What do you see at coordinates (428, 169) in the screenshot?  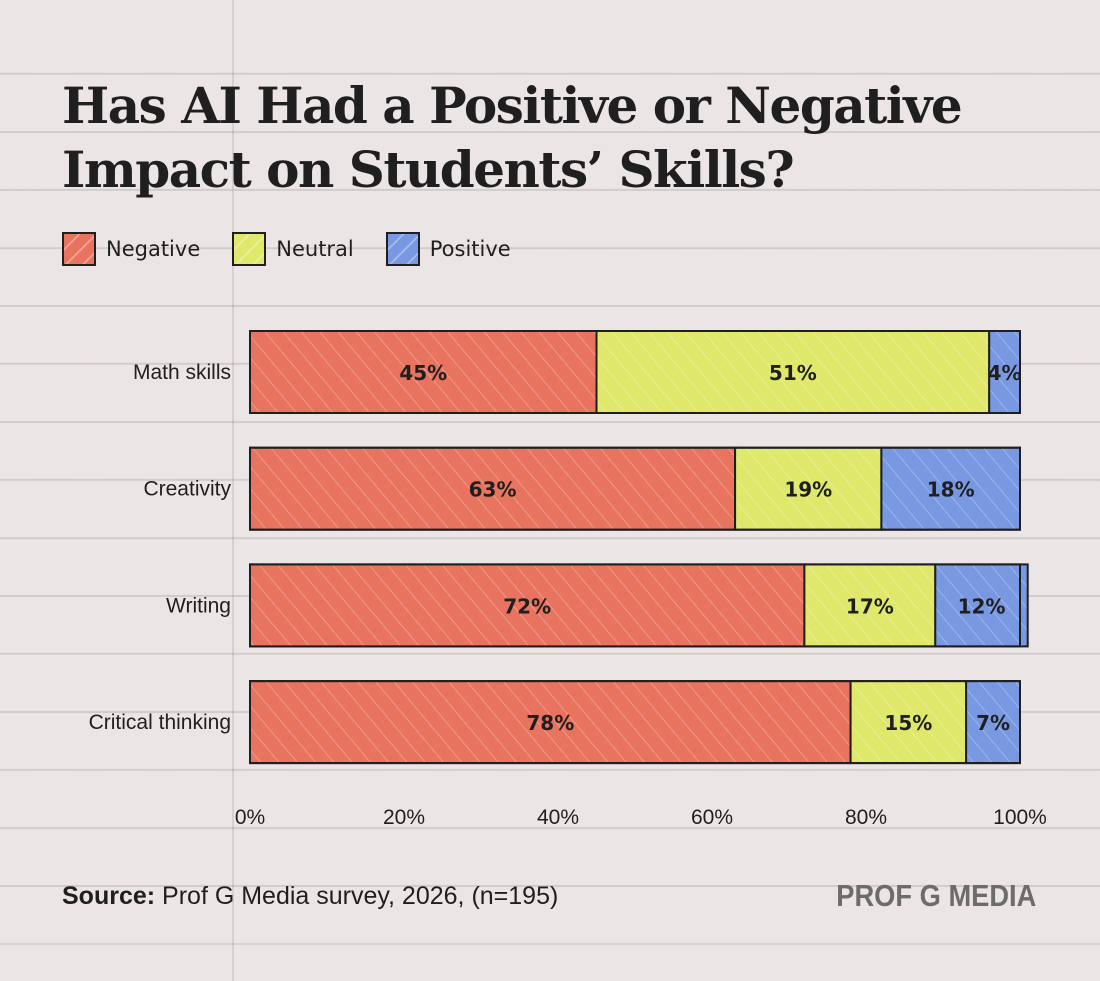 I see `chart-title-line-2: Impact on Students’ Skills?` at bounding box center [428, 169].